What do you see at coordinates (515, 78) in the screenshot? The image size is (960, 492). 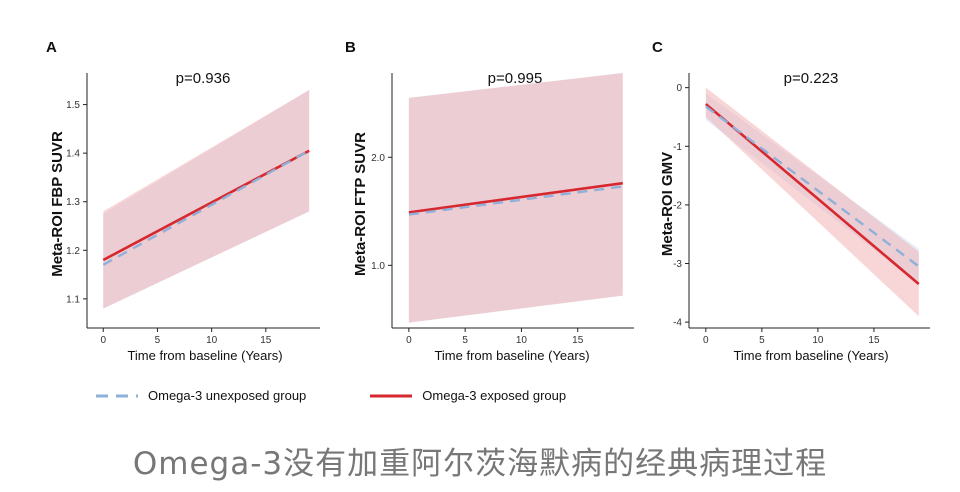 I see `p-value-b: p=0.995` at bounding box center [515, 78].